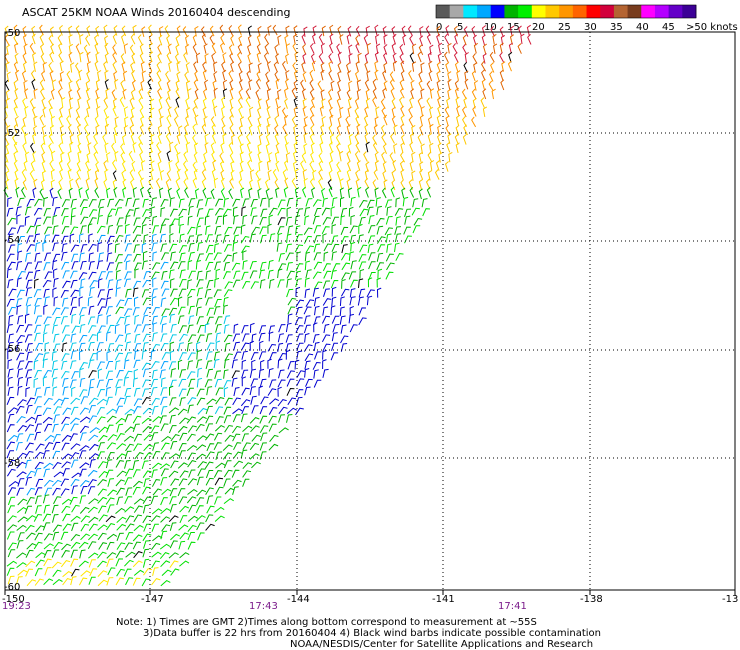 The width and height of the screenshot is (740, 650). What do you see at coordinates (484, 11) in the screenshot?
I see `legend-swatch` at bounding box center [484, 11].